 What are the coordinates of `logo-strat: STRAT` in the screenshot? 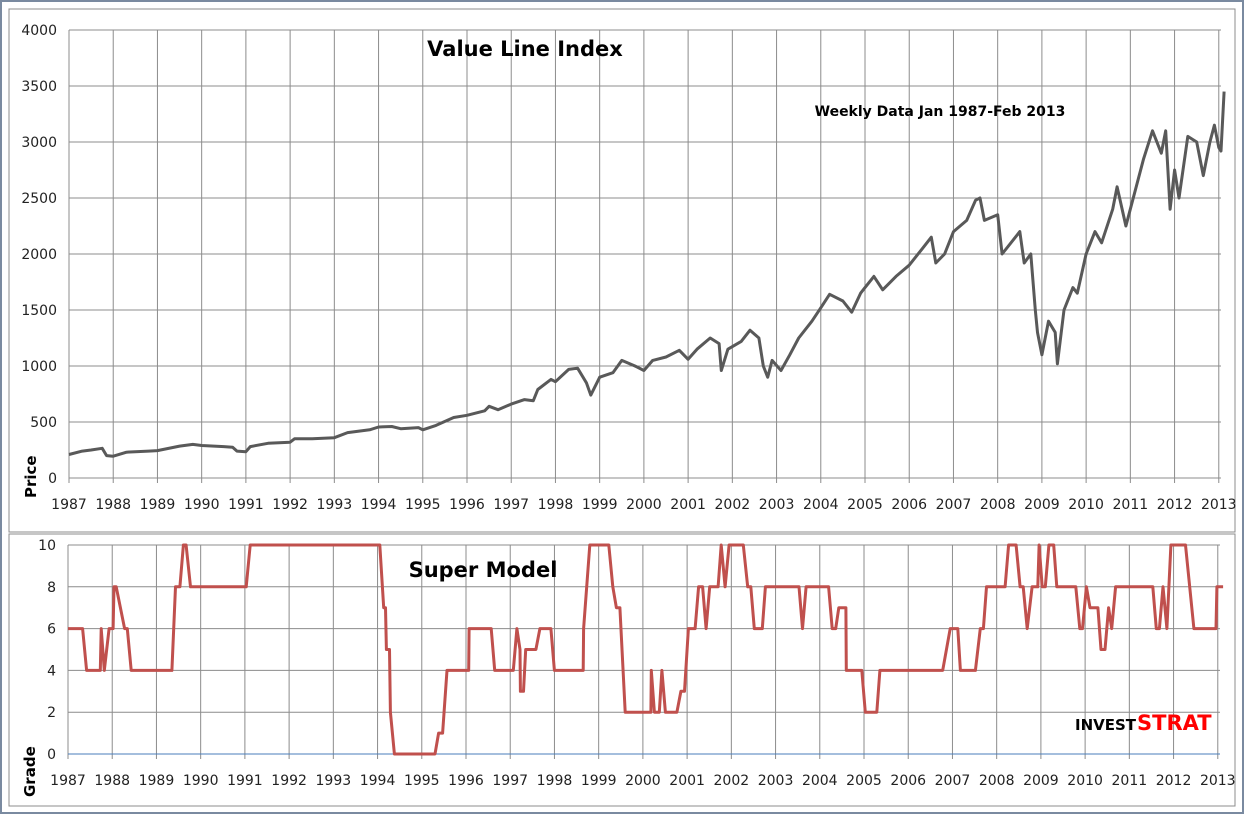 It's located at (1174, 723).